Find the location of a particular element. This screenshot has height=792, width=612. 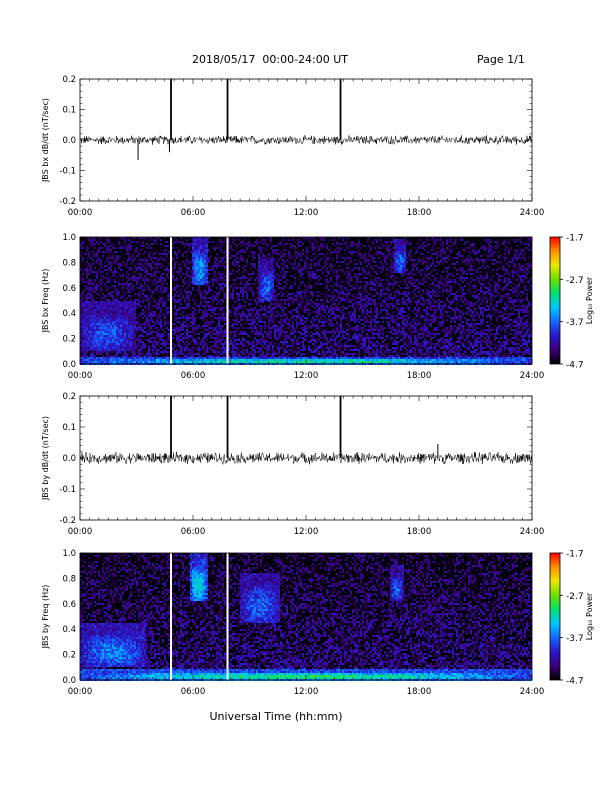

y-axis-label: JBS bx Freq (Hz) is located at coordinates (45, 301).